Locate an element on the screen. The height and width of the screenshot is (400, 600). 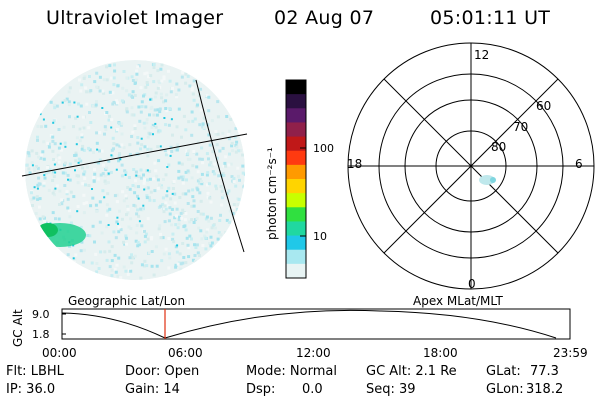
mode-info: Mode: Normal is located at coordinates (291, 371).